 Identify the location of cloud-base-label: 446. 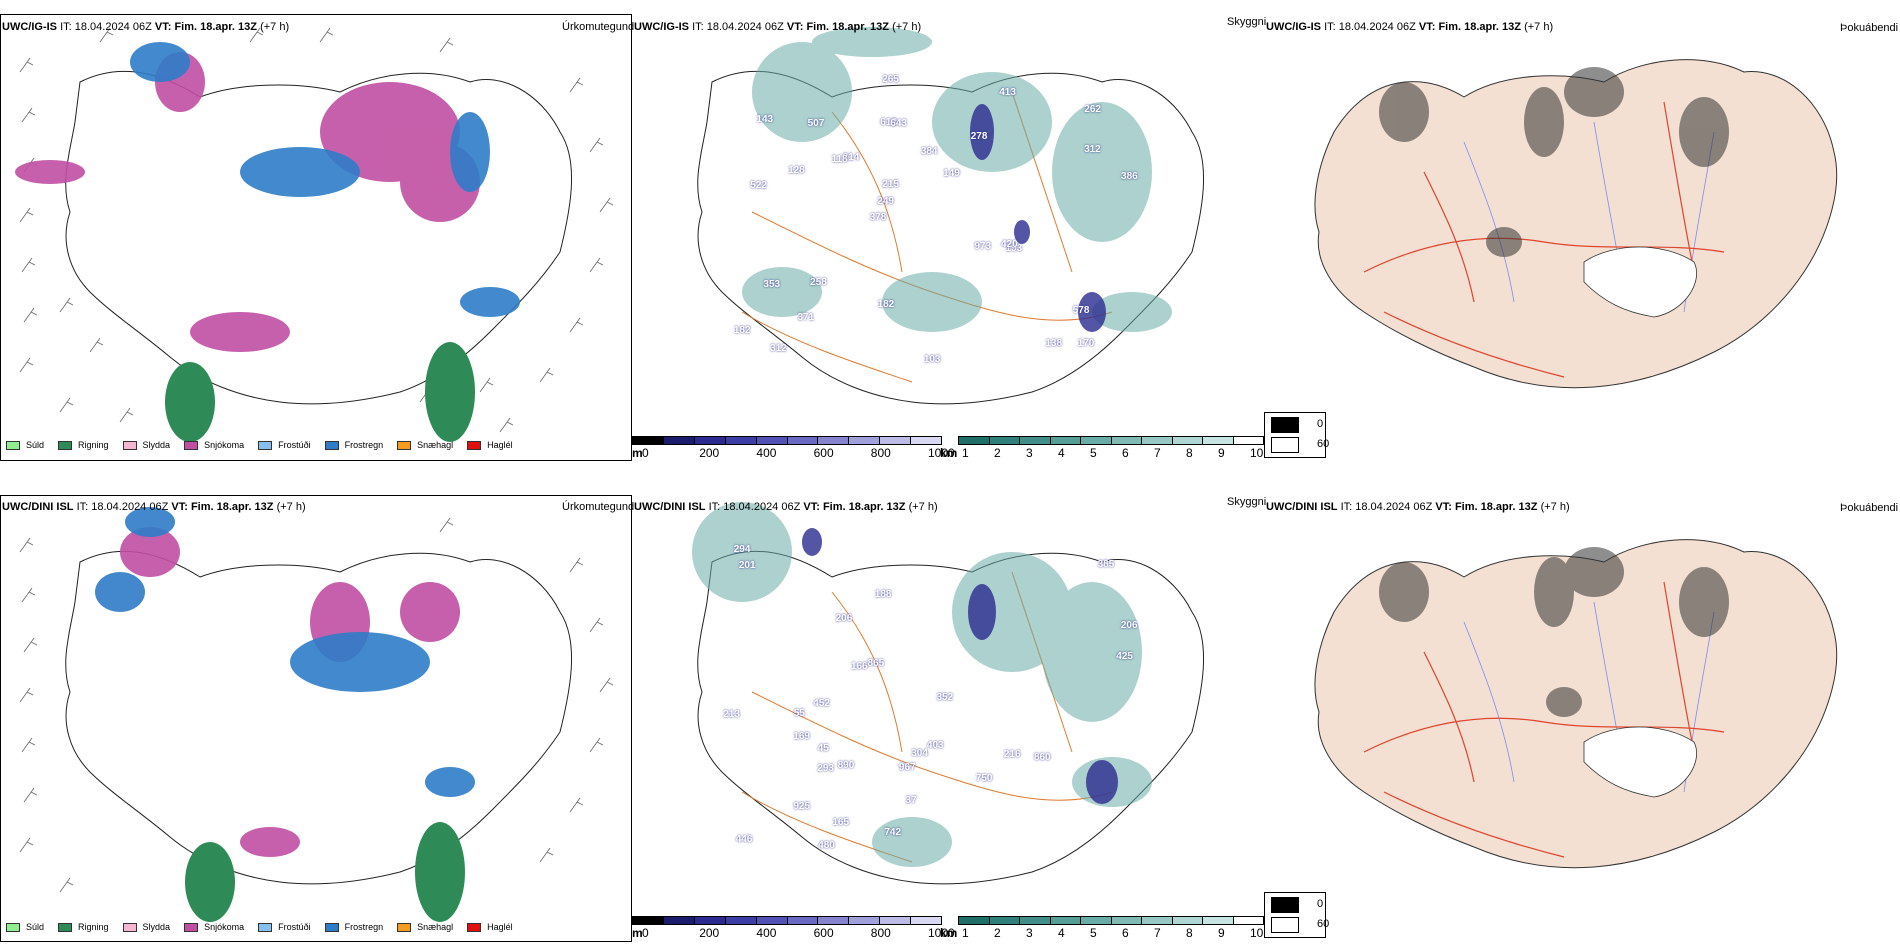
(744, 839).